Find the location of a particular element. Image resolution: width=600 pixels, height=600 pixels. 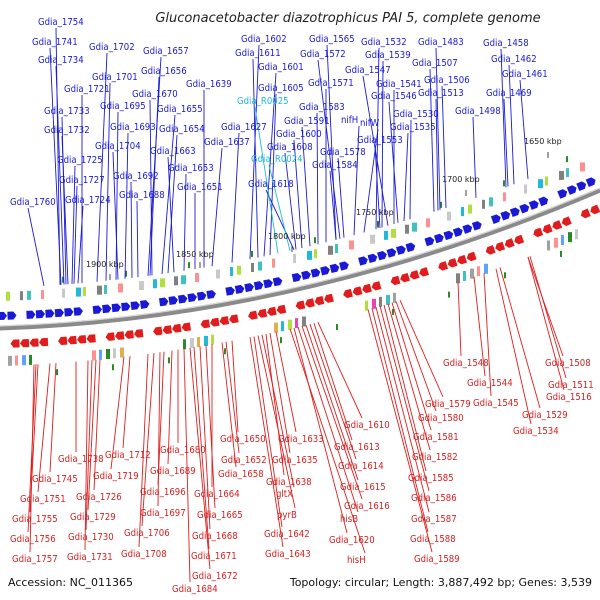

gene-label: Gdia_1627 is located at coordinates (244, 127).